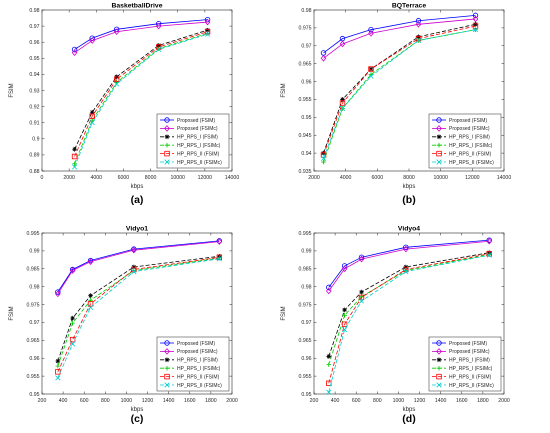 The width and height of the screenshot is (550, 433). What do you see at coordinates (198, 154) in the screenshot?
I see `legend-label: HP_RPS_II (FSIM)` at bounding box center [198, 154].